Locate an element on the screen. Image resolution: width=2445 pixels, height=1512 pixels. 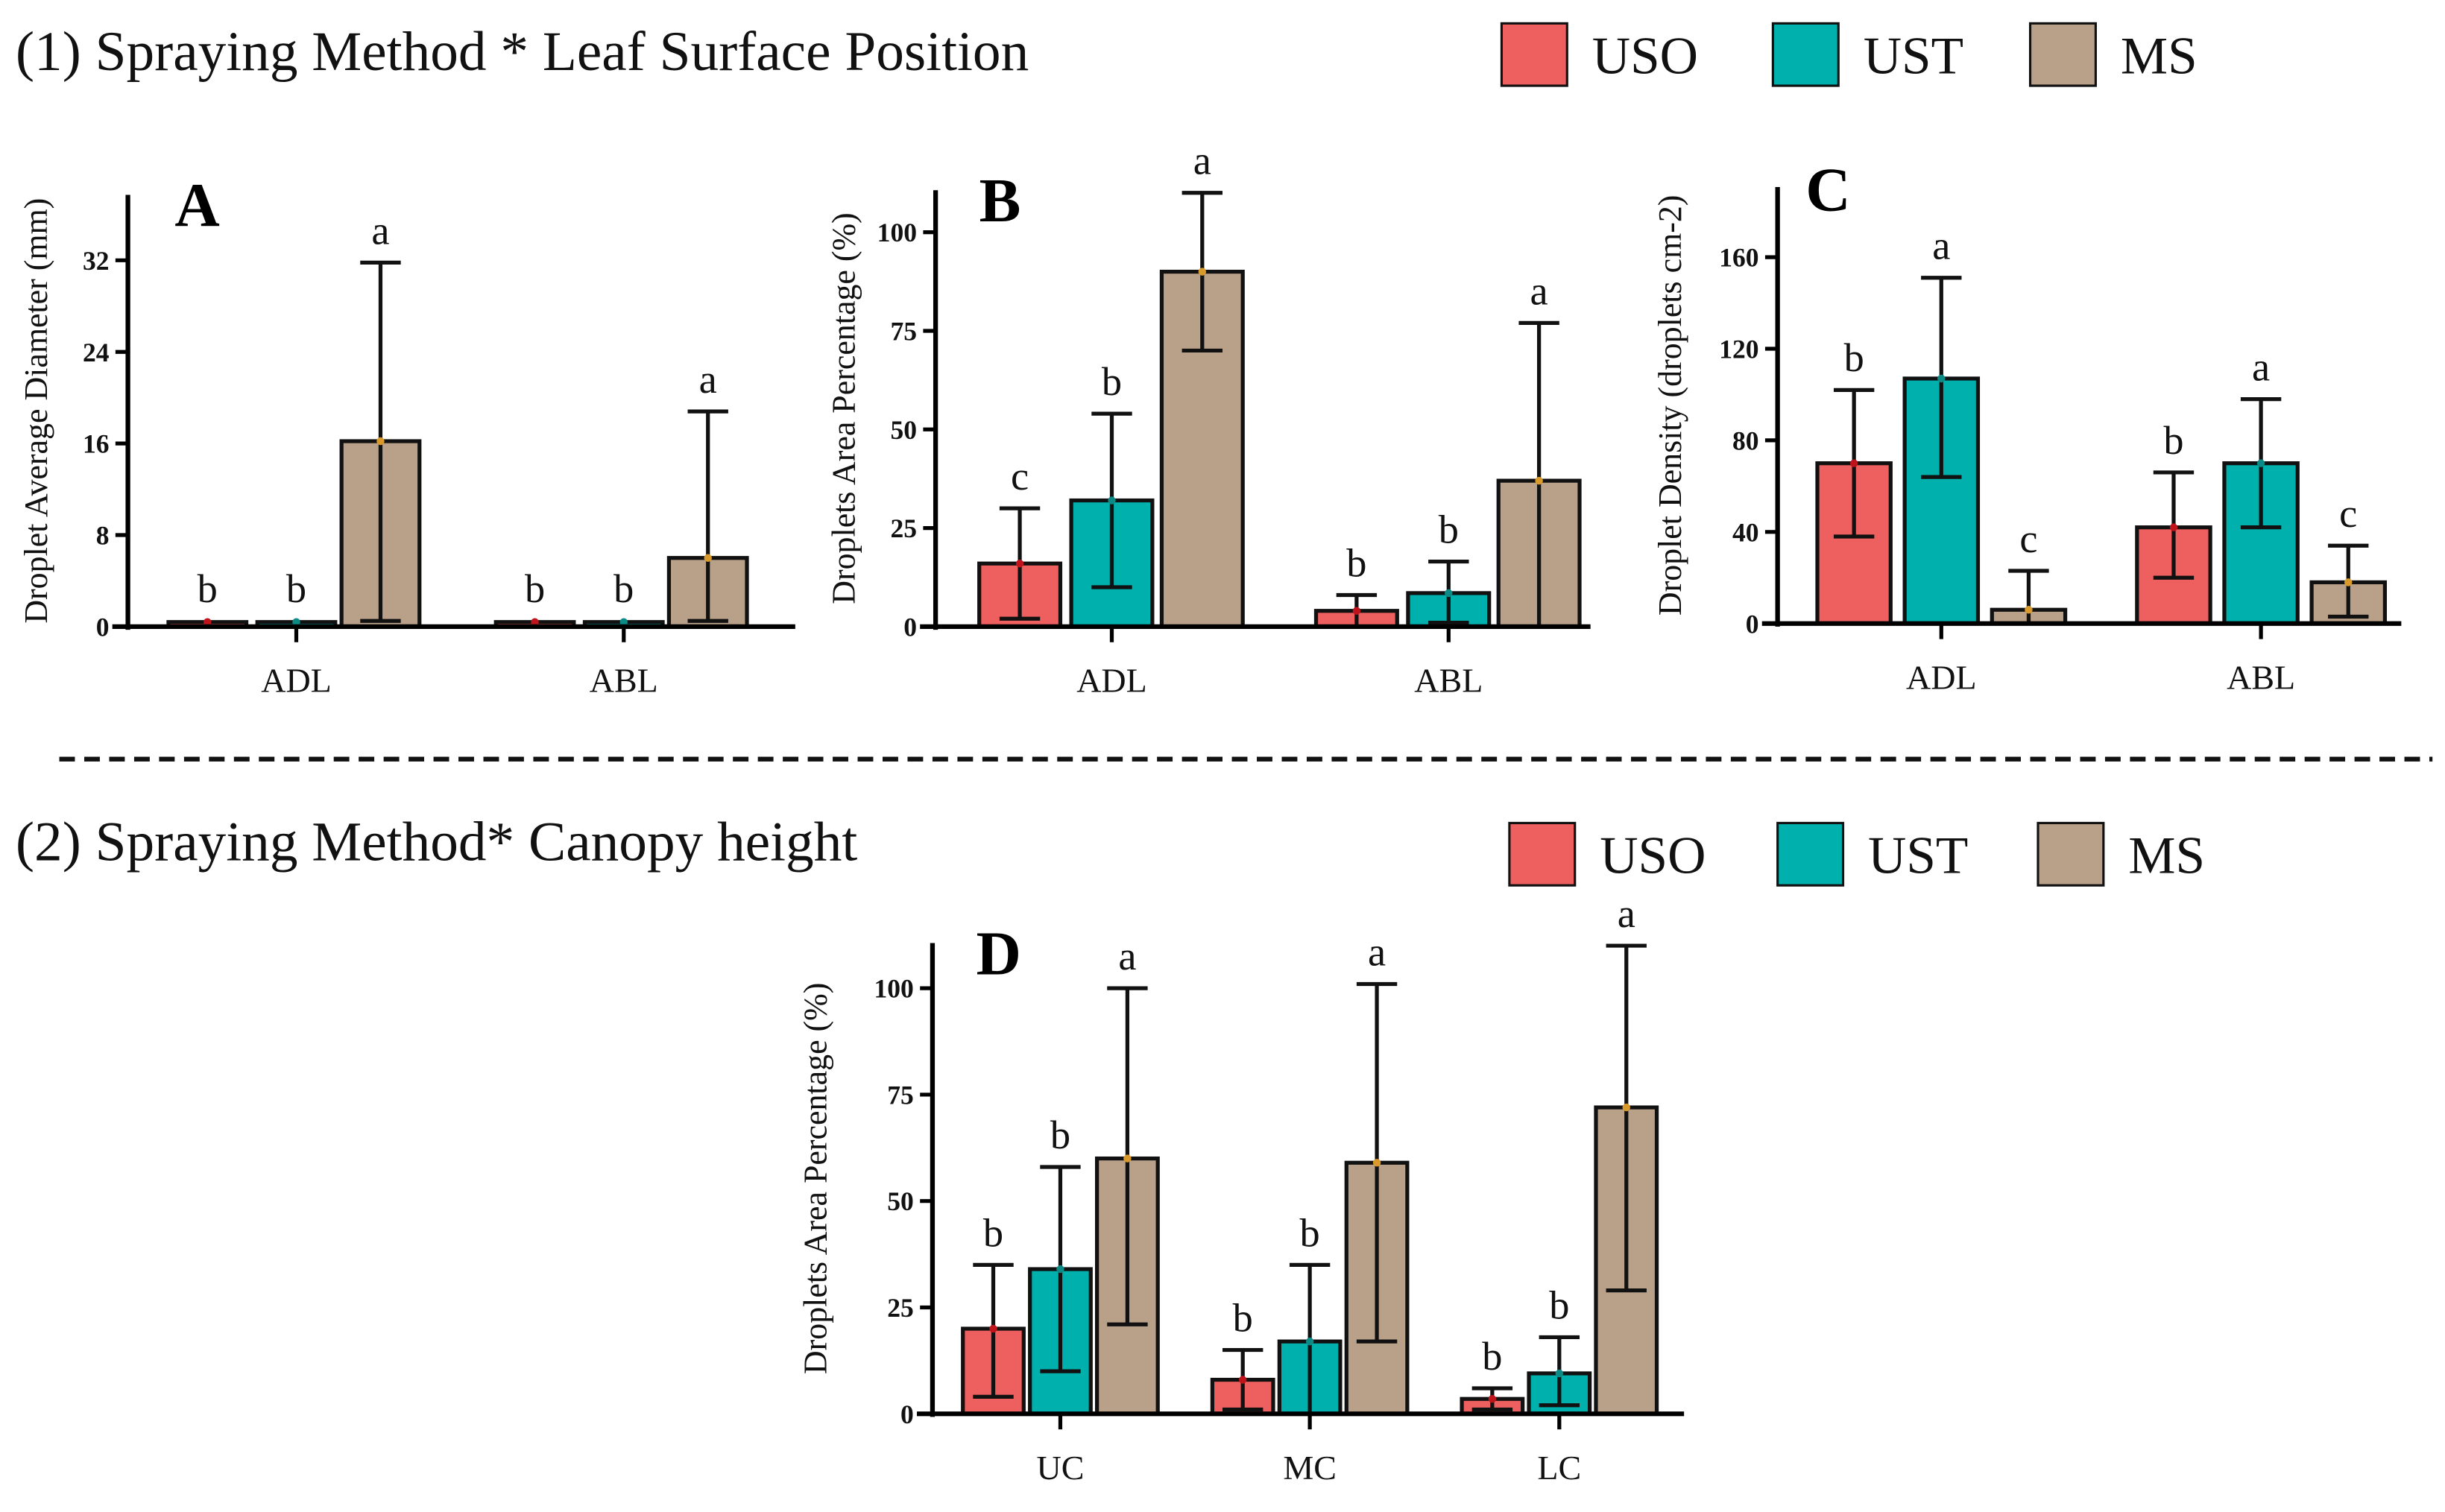
panel-label: C is located at coordinates (1828, 189).